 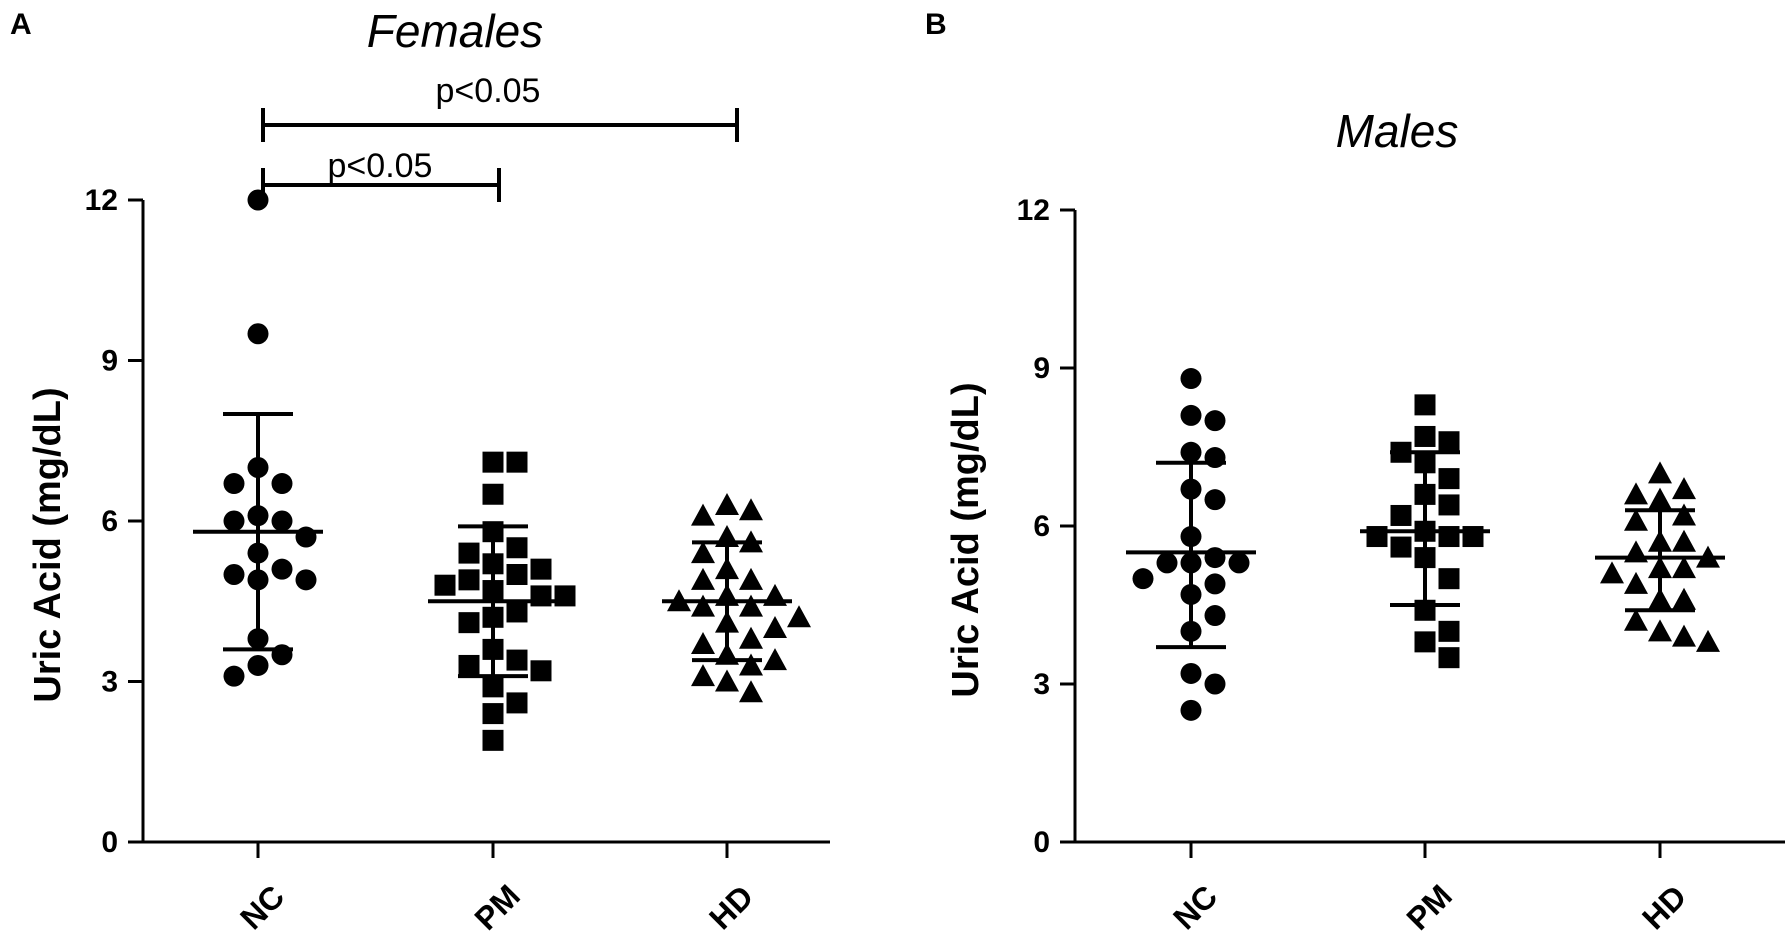 I want to click on panel-letter-b: B, so click(x=936, y=24).